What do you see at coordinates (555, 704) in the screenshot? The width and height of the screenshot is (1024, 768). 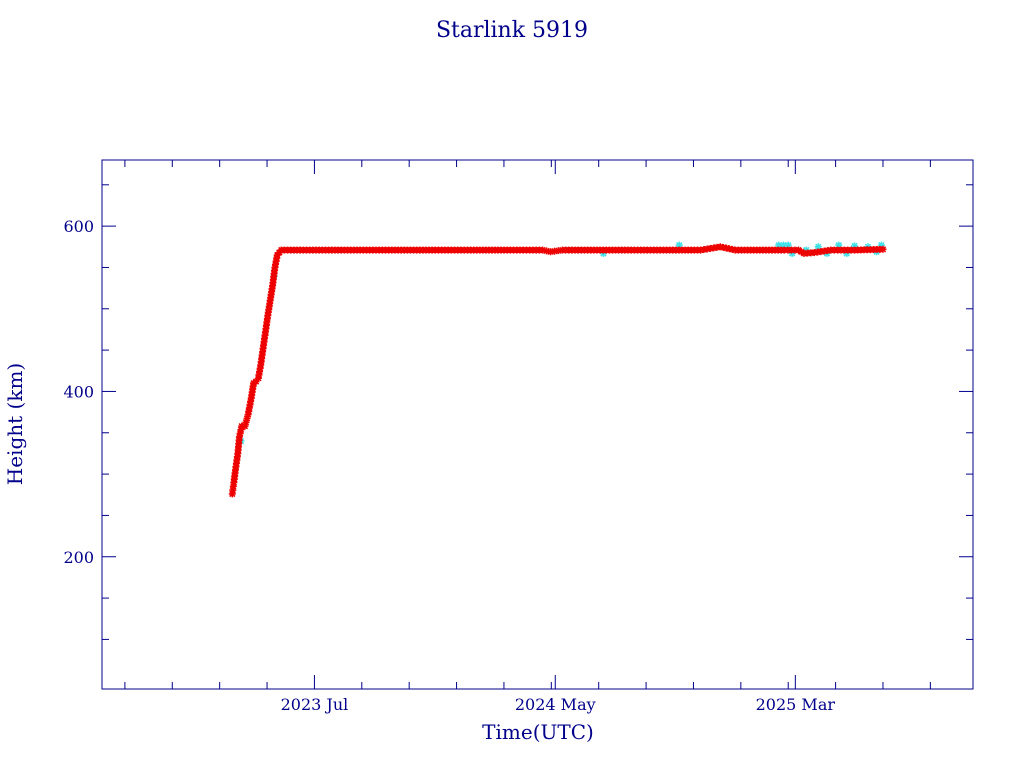 I see `x-tick-label: 2024 May` at bounding box center [555, 704].